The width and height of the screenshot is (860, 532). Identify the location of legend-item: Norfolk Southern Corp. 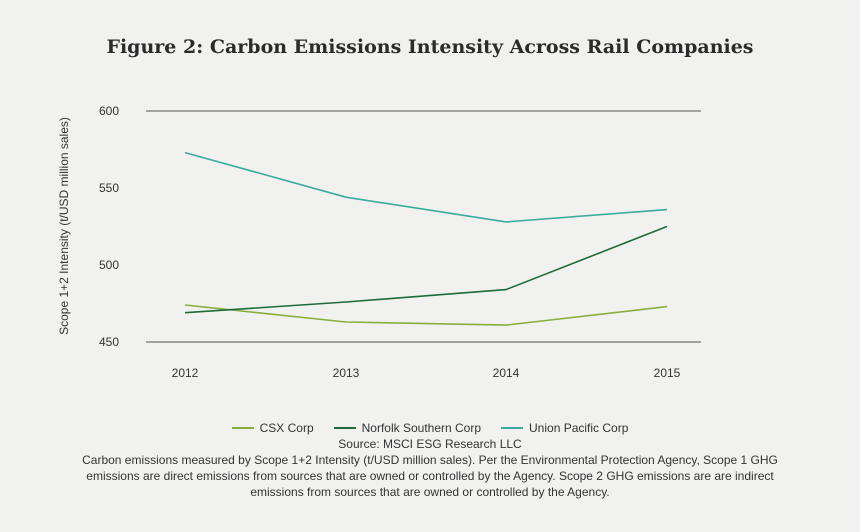
(407, 428).